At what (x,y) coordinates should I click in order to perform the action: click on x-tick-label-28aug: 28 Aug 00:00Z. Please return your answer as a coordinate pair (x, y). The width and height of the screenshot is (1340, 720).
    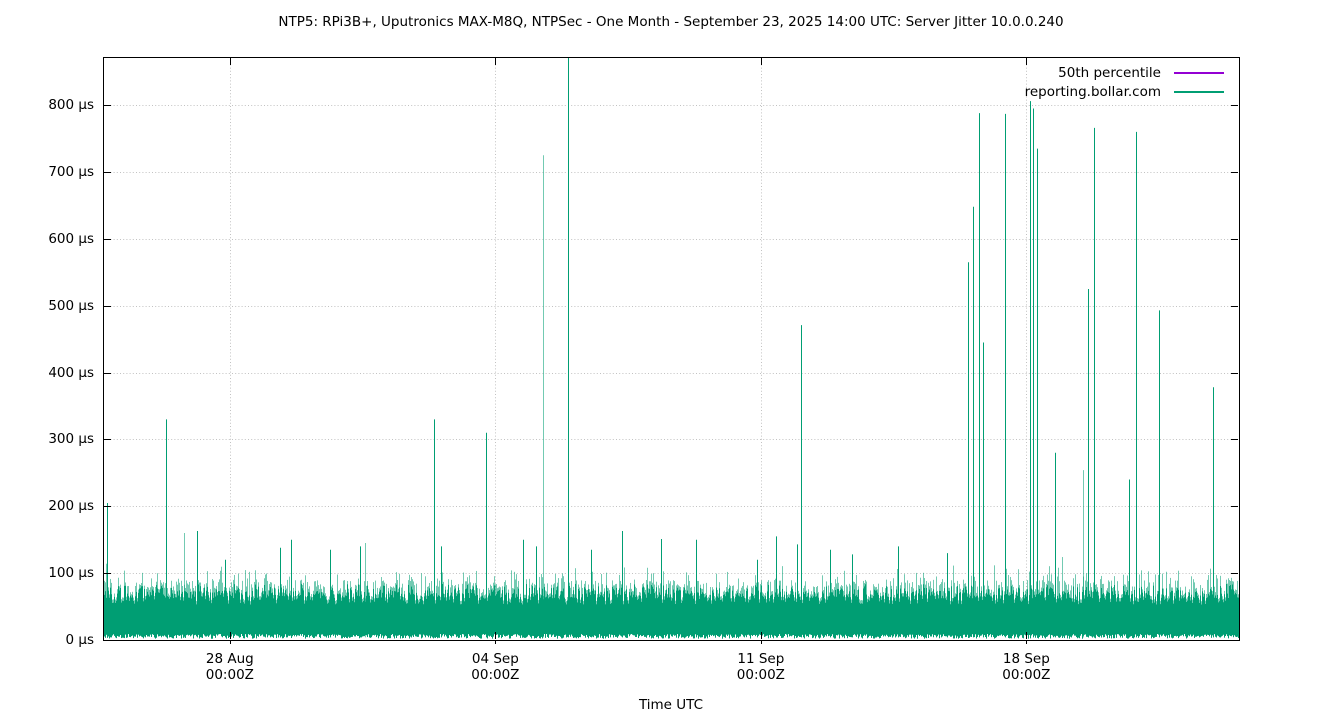
    Looking at the image, I should click on (230, 667).